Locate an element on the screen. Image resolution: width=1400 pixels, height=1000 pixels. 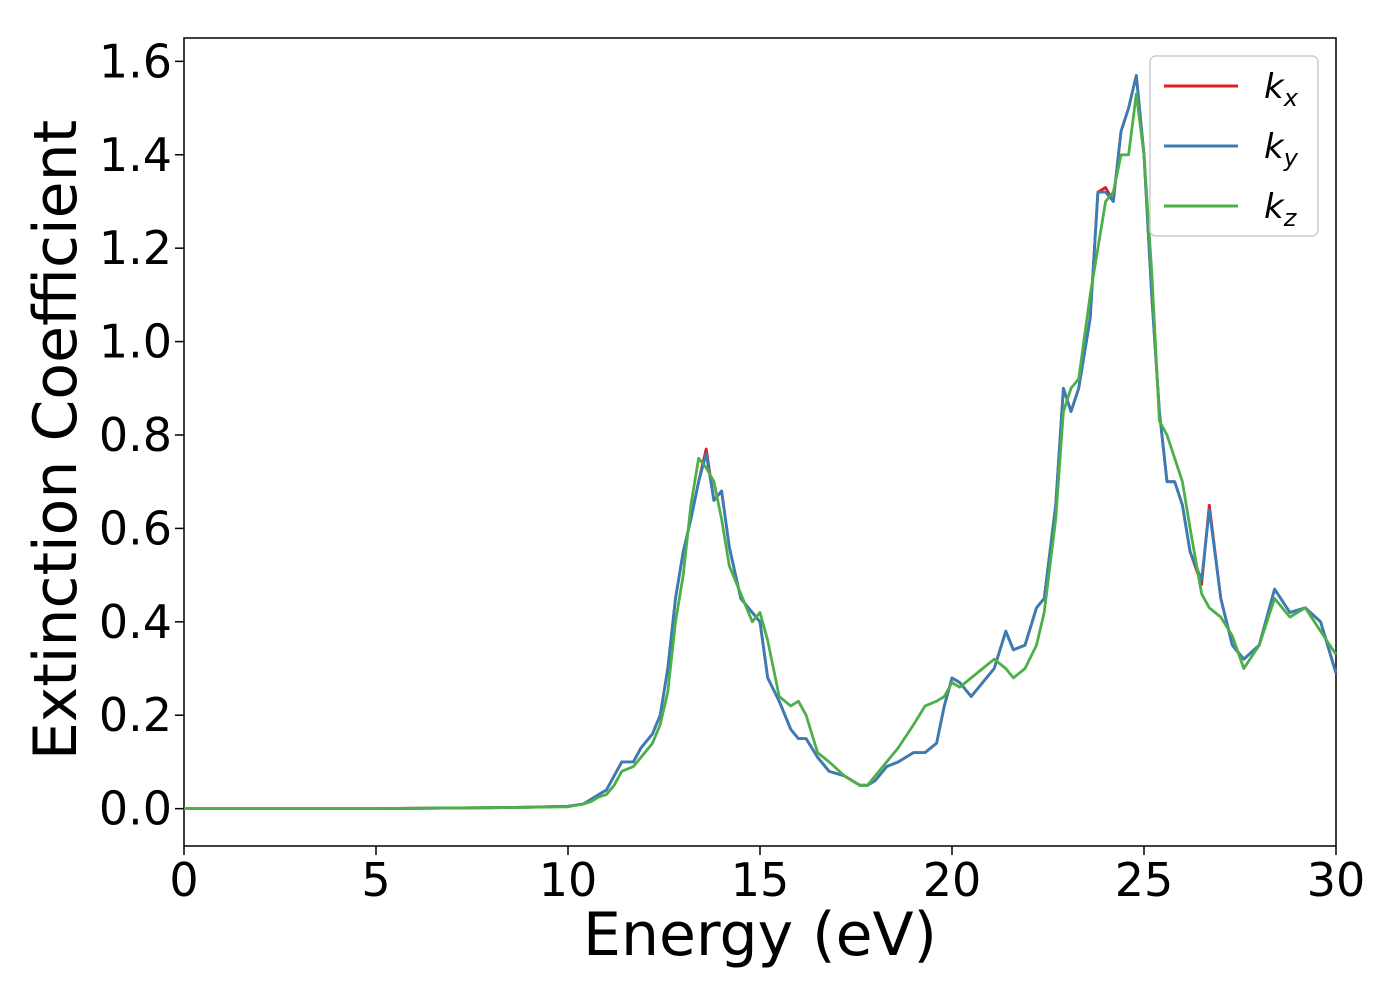
x-tick-label: 25 is located at coordinates (1144, 880).